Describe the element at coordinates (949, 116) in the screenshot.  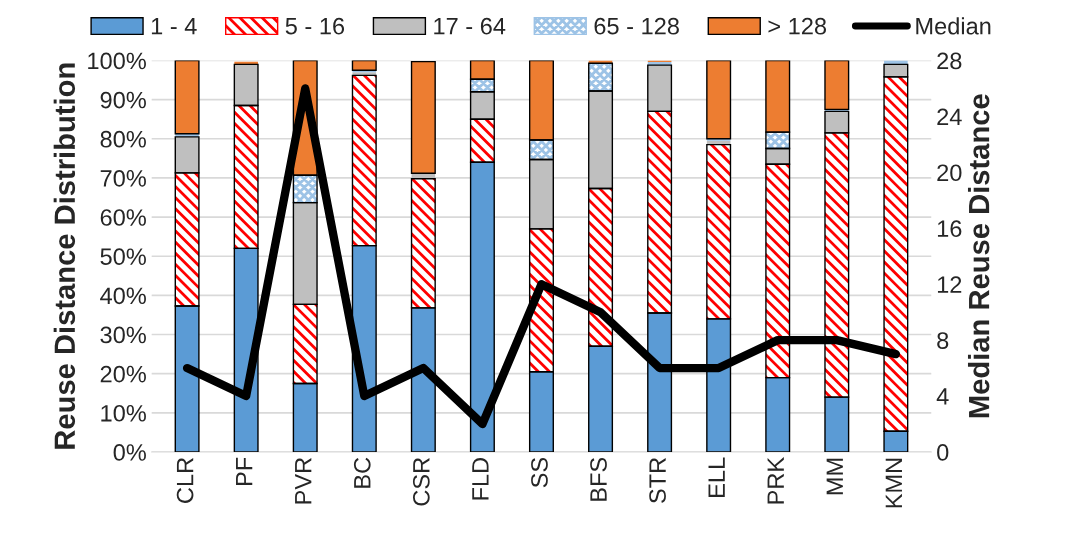
I see `y2-tick-label: 24` at that location.